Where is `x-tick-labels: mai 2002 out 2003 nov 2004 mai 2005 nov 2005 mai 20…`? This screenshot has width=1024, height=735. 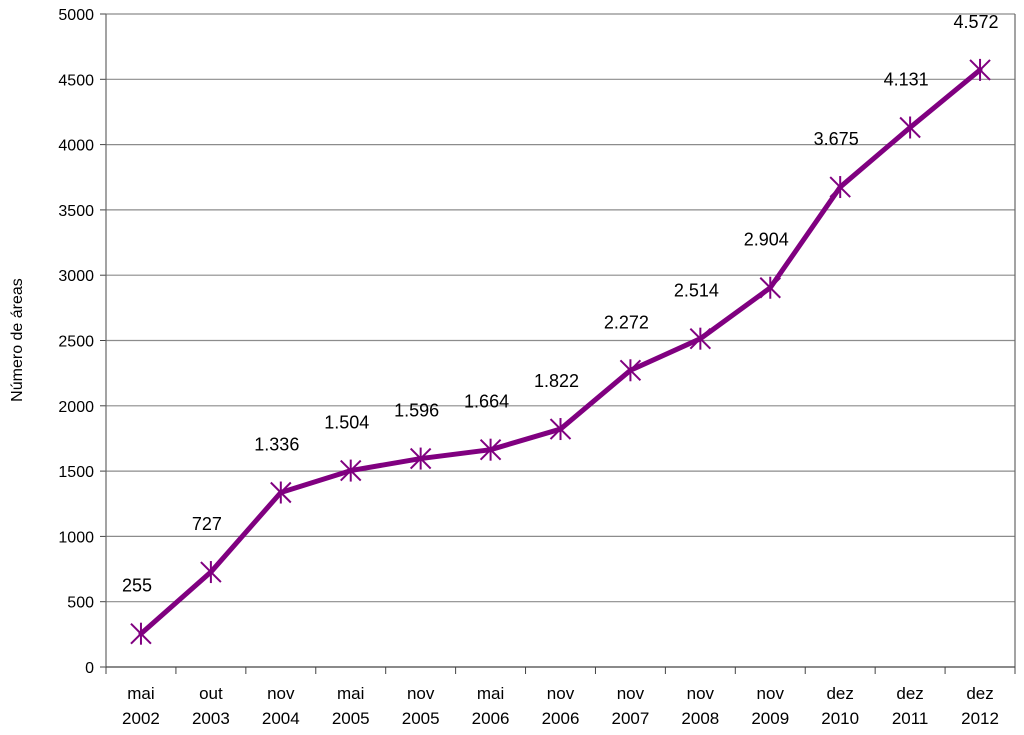
x-tick-labels: mai 2002 out 2003 nov 2004 mai 2005 nov 2005 mai 20… is located at coordinates (560, 706).